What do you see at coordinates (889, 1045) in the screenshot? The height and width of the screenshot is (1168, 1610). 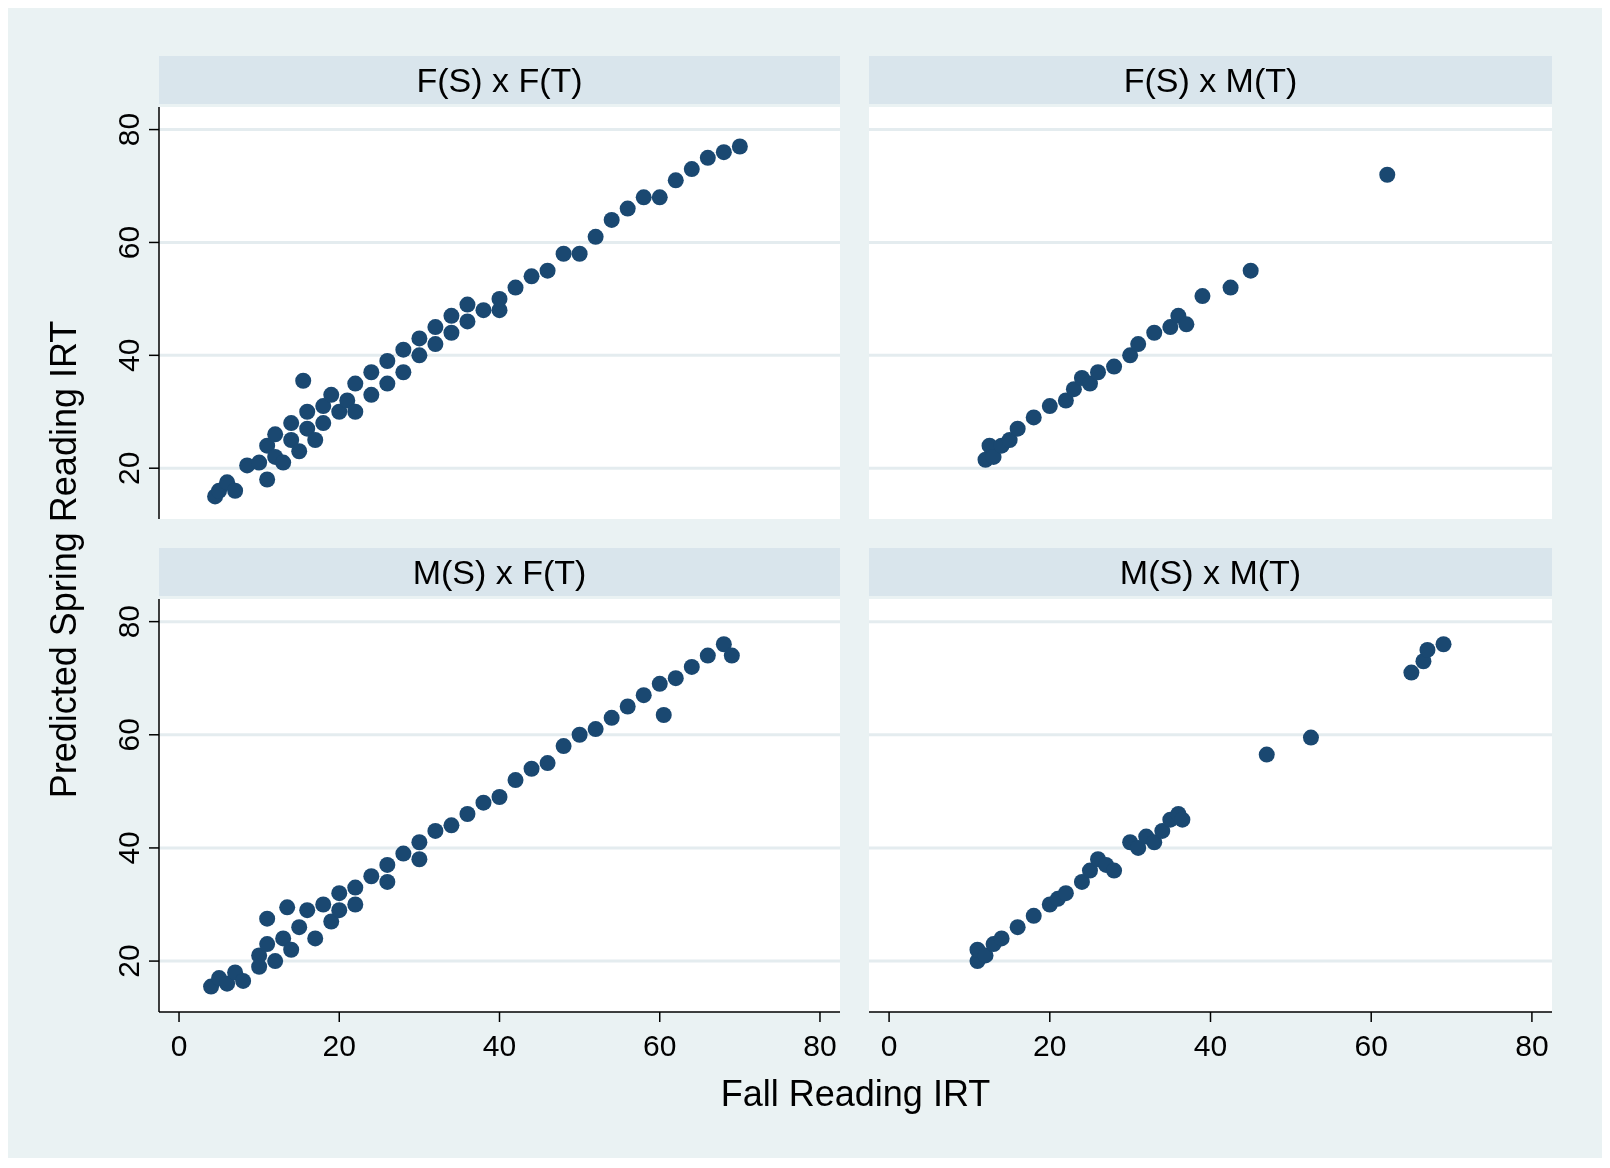 I see `x-tick-label: 0` at bounding box center [889, 1045].